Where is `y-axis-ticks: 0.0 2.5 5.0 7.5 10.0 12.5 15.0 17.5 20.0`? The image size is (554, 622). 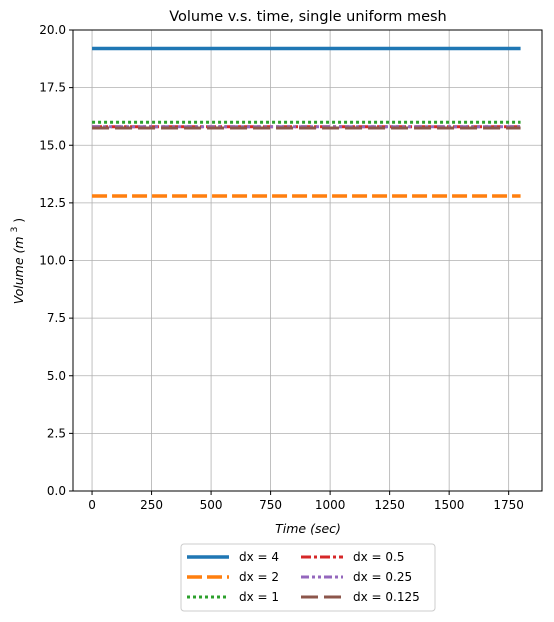
y-axis-ticks: 0.0 2.5 5.0 7.5 10.0 12.5 15.0 17.5 20.0 is located at coordinates (56, 260).